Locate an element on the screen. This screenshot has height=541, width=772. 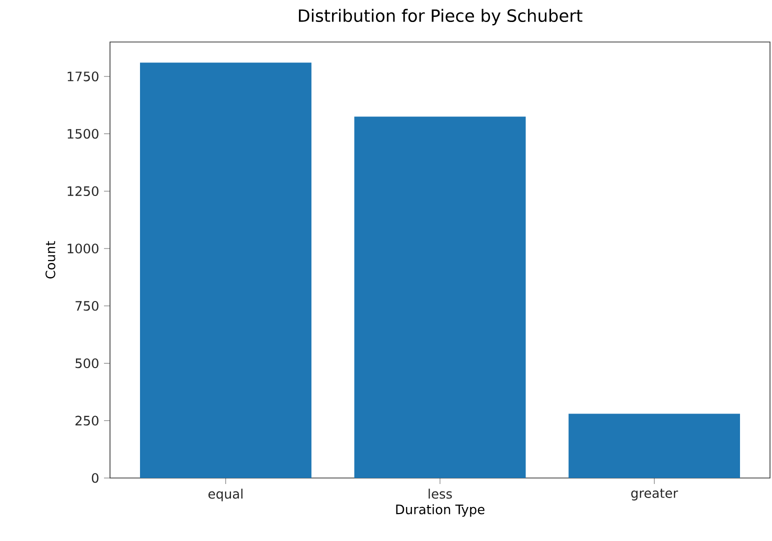
y-tick-label: 1250 is located at coordinates (83, 191).